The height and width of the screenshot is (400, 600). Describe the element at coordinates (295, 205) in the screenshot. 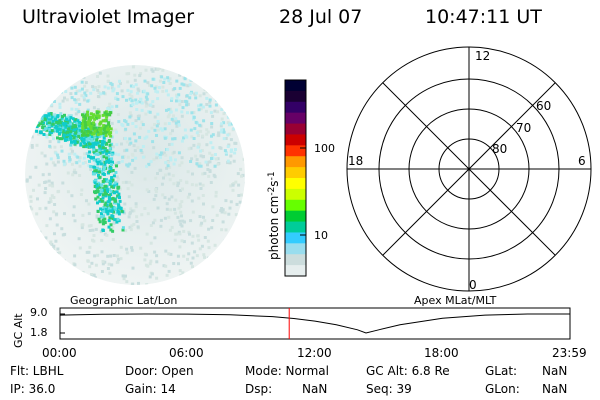

I see `colorbar-band` at that location.